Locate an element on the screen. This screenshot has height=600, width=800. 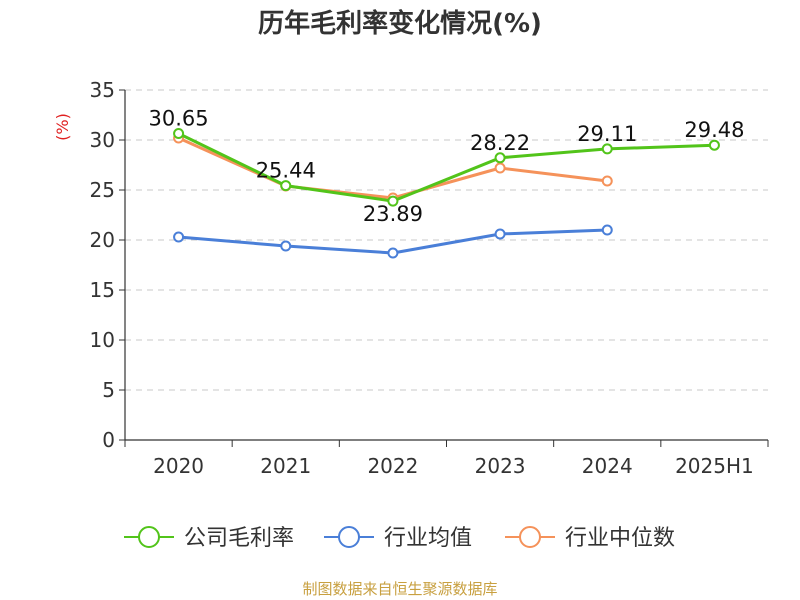
y-axis-label: (%) is located at coordinates (62, 127).